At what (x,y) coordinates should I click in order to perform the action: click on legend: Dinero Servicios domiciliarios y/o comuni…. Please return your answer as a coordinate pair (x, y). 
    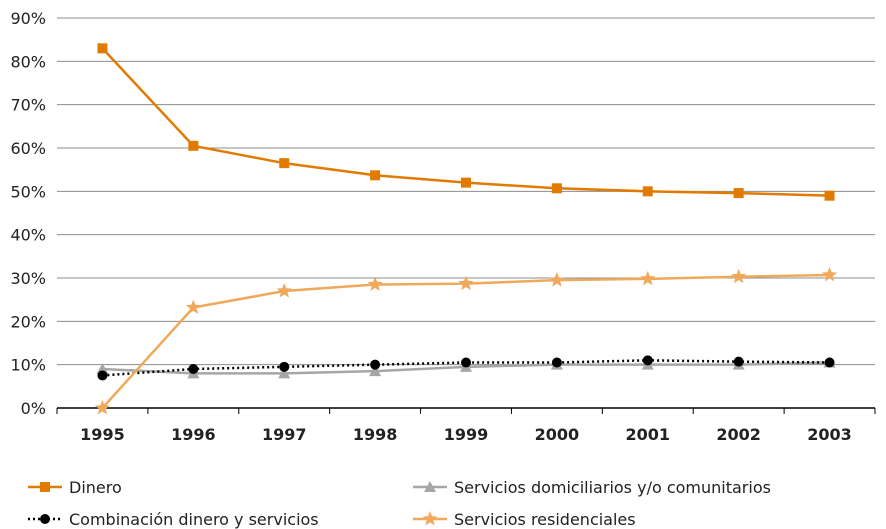
    Looking at the image, I should click on (399, 503).